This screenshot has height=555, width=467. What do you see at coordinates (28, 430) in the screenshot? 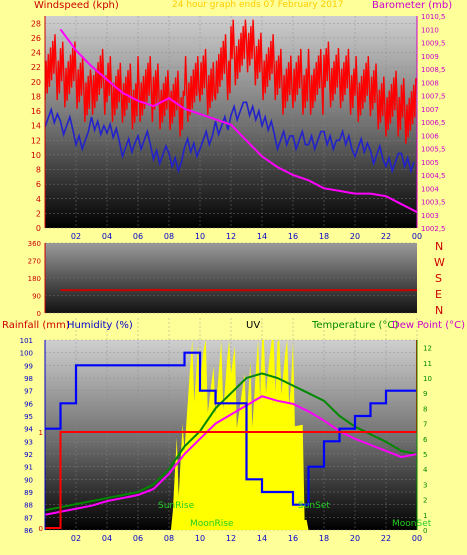
I see `humidity-tick-label: 94` at bounding box center [28, 430].